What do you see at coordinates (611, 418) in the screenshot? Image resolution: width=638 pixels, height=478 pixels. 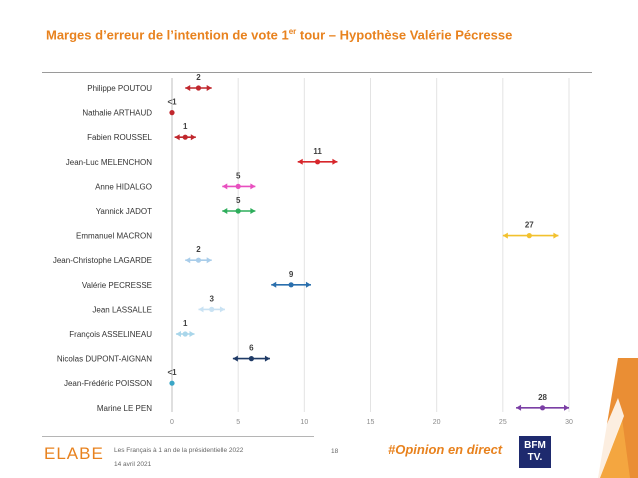 I see `decorative-arrow-shape` at bounding box center [611, 418].